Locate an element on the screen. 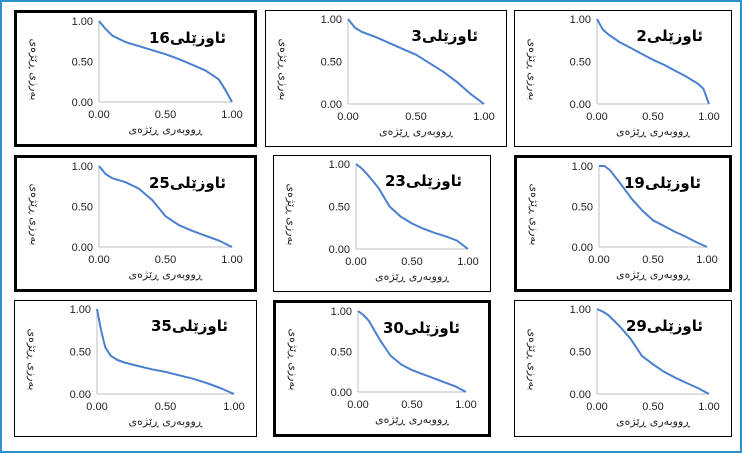 The height and width of the screenshot is (453, 742). chart-title: ئاوزێلی35 is located at coordinates (189, 326).